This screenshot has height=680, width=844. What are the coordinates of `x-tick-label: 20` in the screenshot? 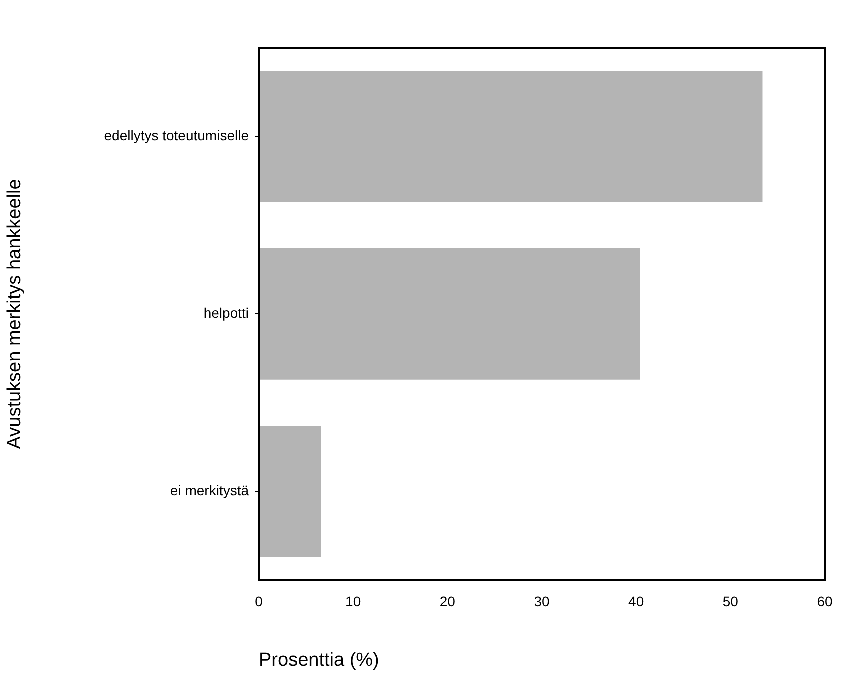 It's located at (448, 602).